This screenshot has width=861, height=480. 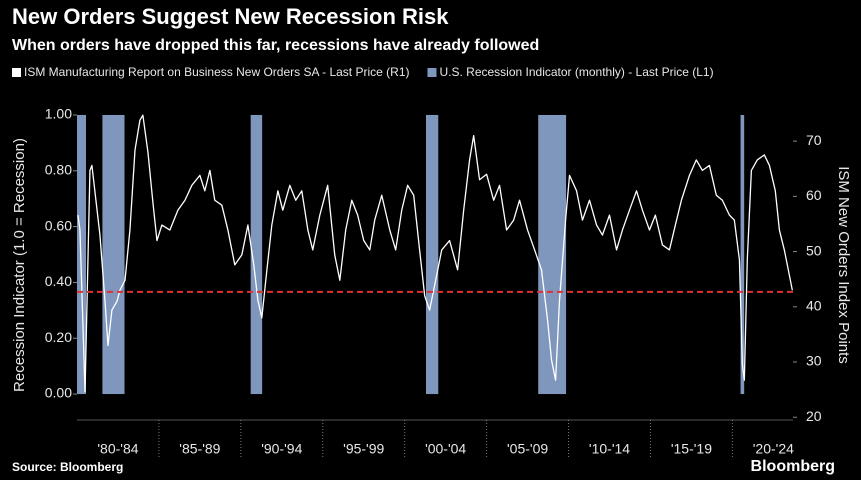 What do you see at coordinates (691, 449) in the screenshot?
I see `x-tick-label: '15-'19` at bounding box center [691, 449].